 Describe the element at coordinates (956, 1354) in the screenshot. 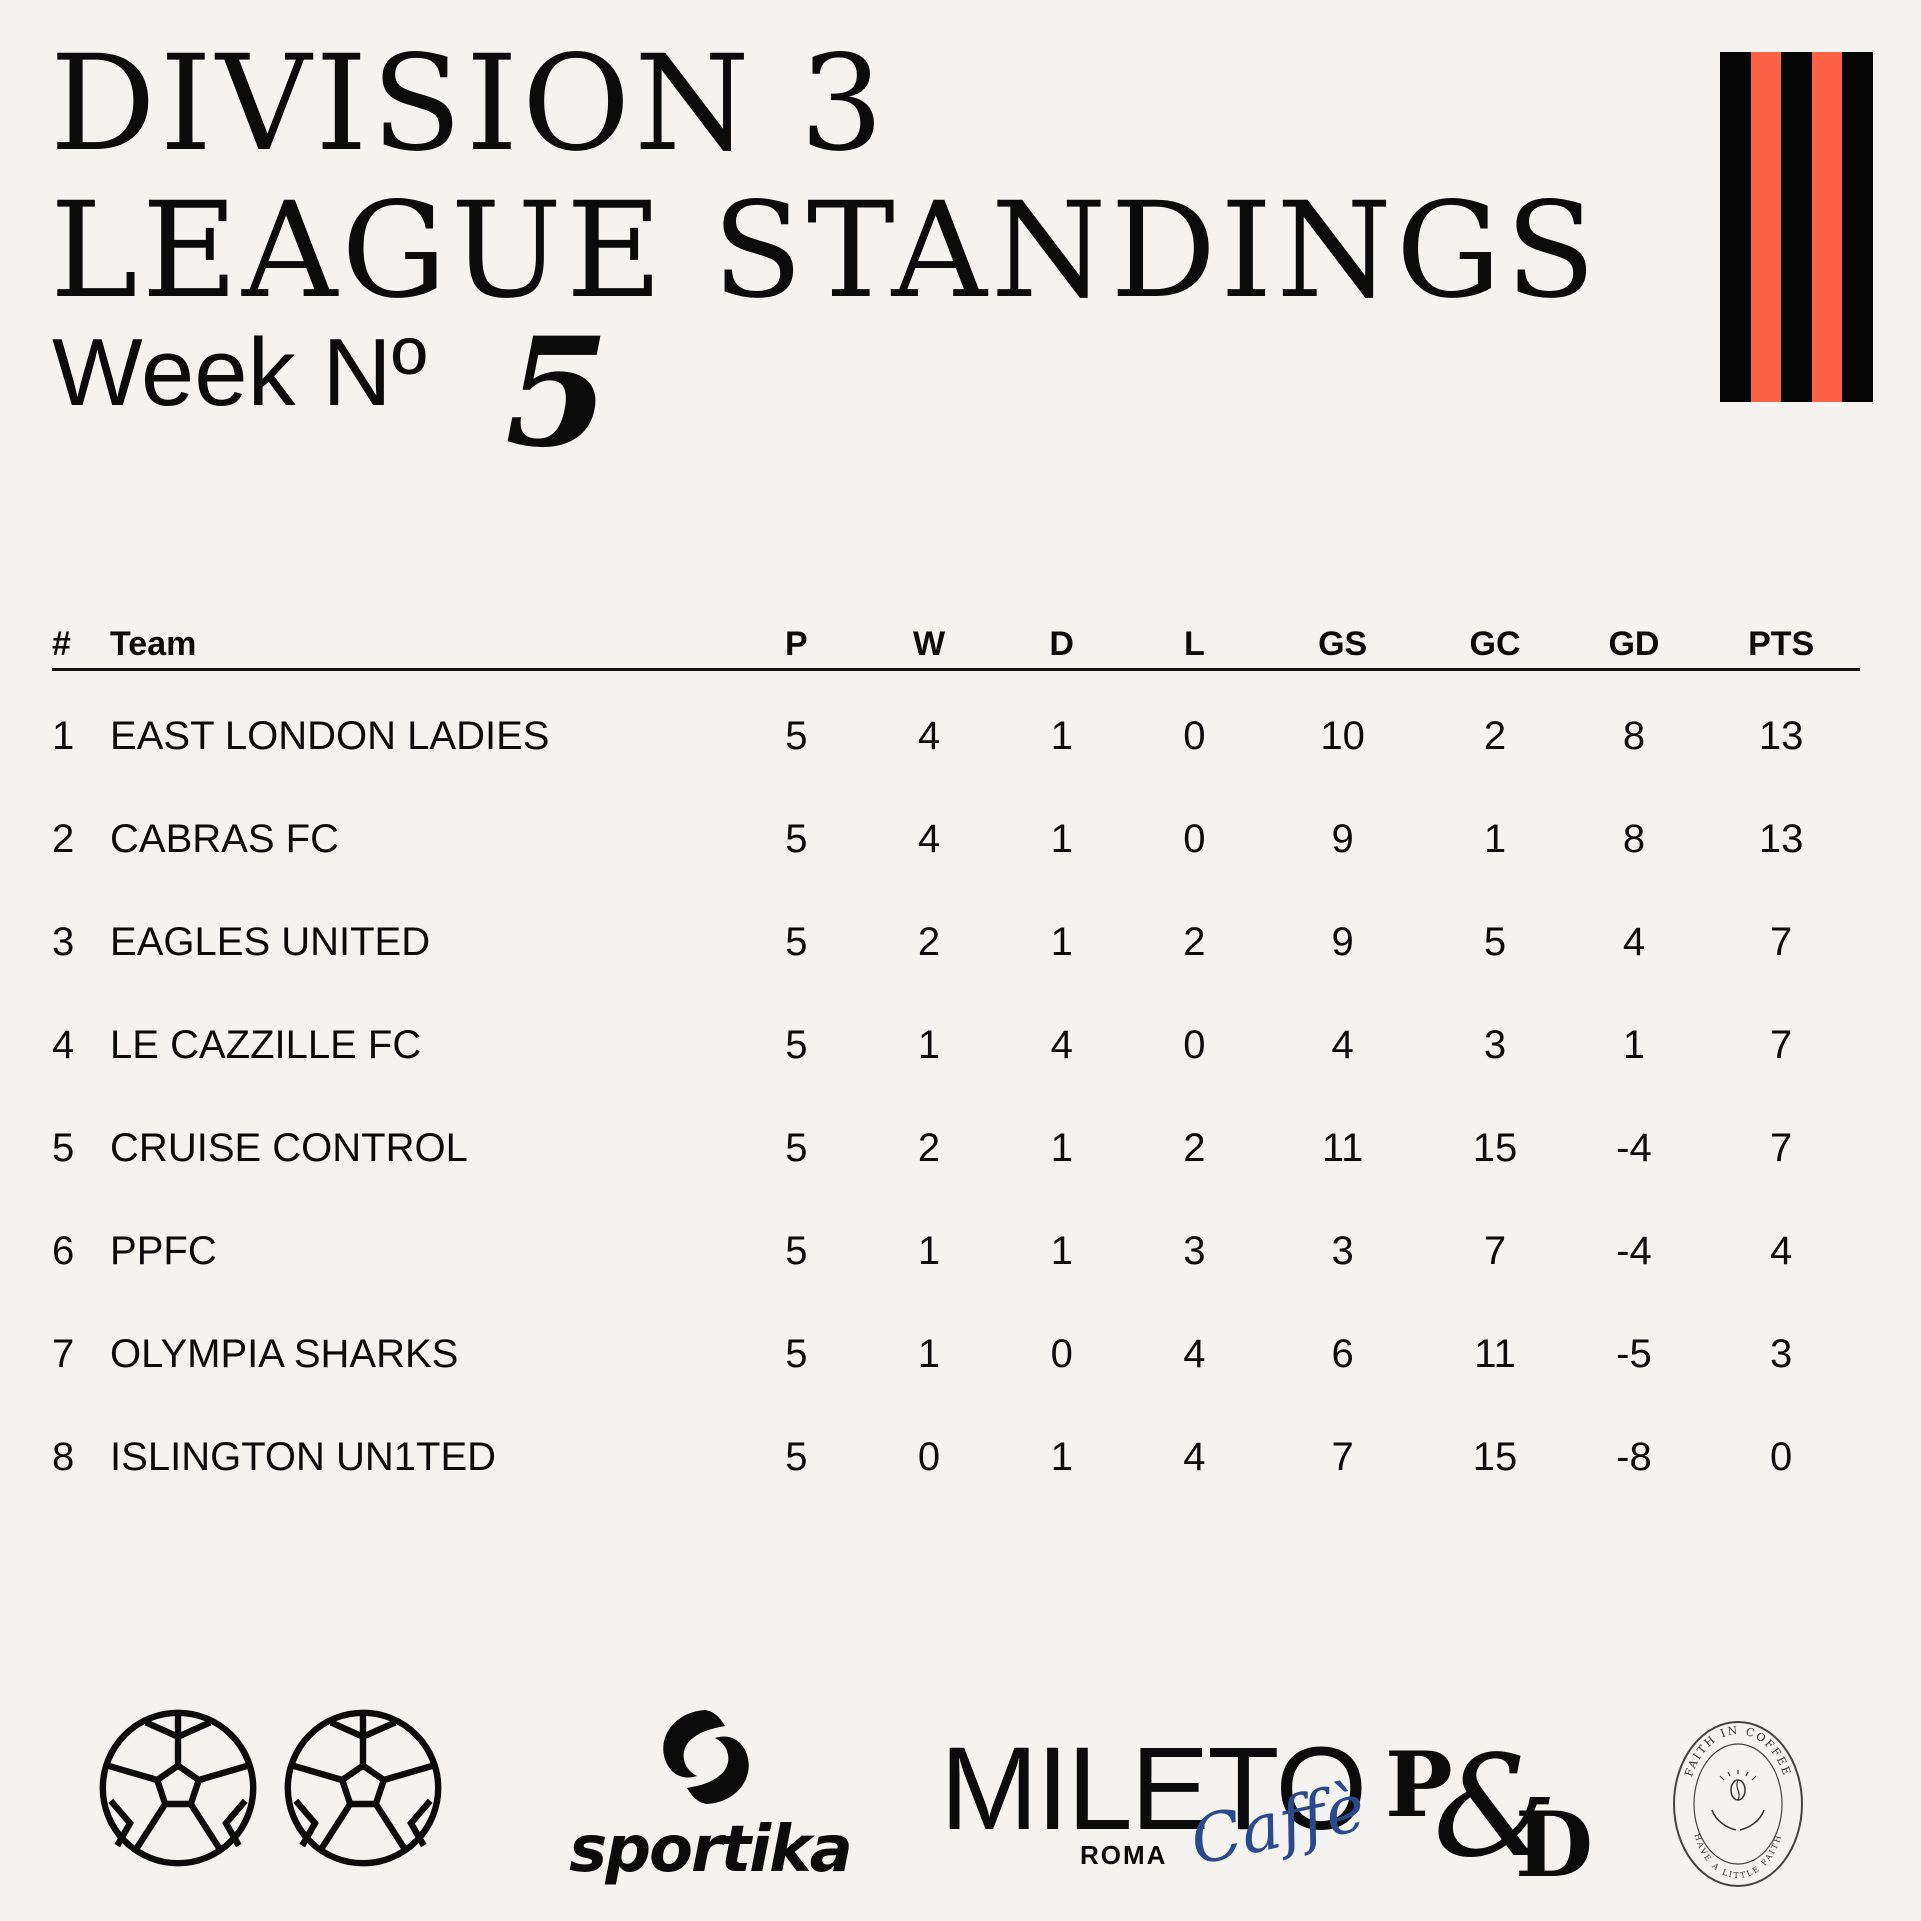

I see `table-row: 7 OLYMPIA SHARKS 5 1 0 4 6 11 -5 3` at that location.